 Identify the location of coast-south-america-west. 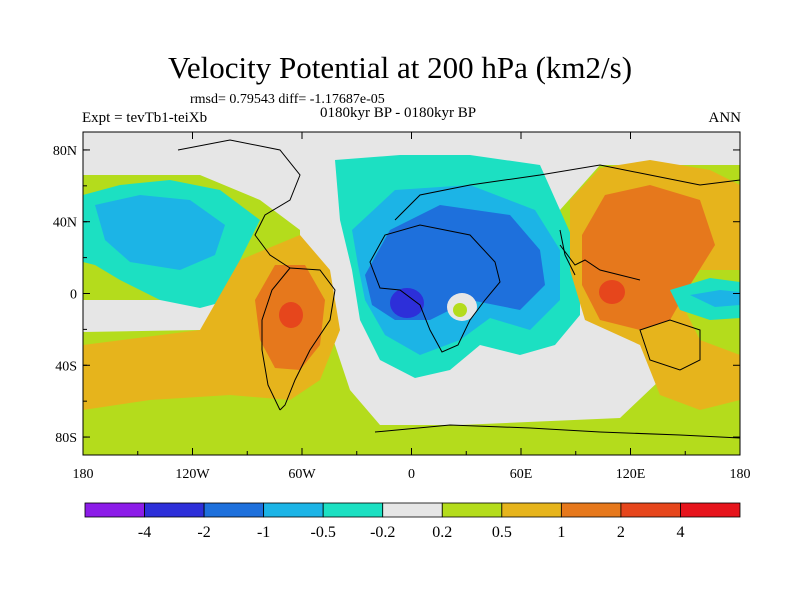
(276, 339).